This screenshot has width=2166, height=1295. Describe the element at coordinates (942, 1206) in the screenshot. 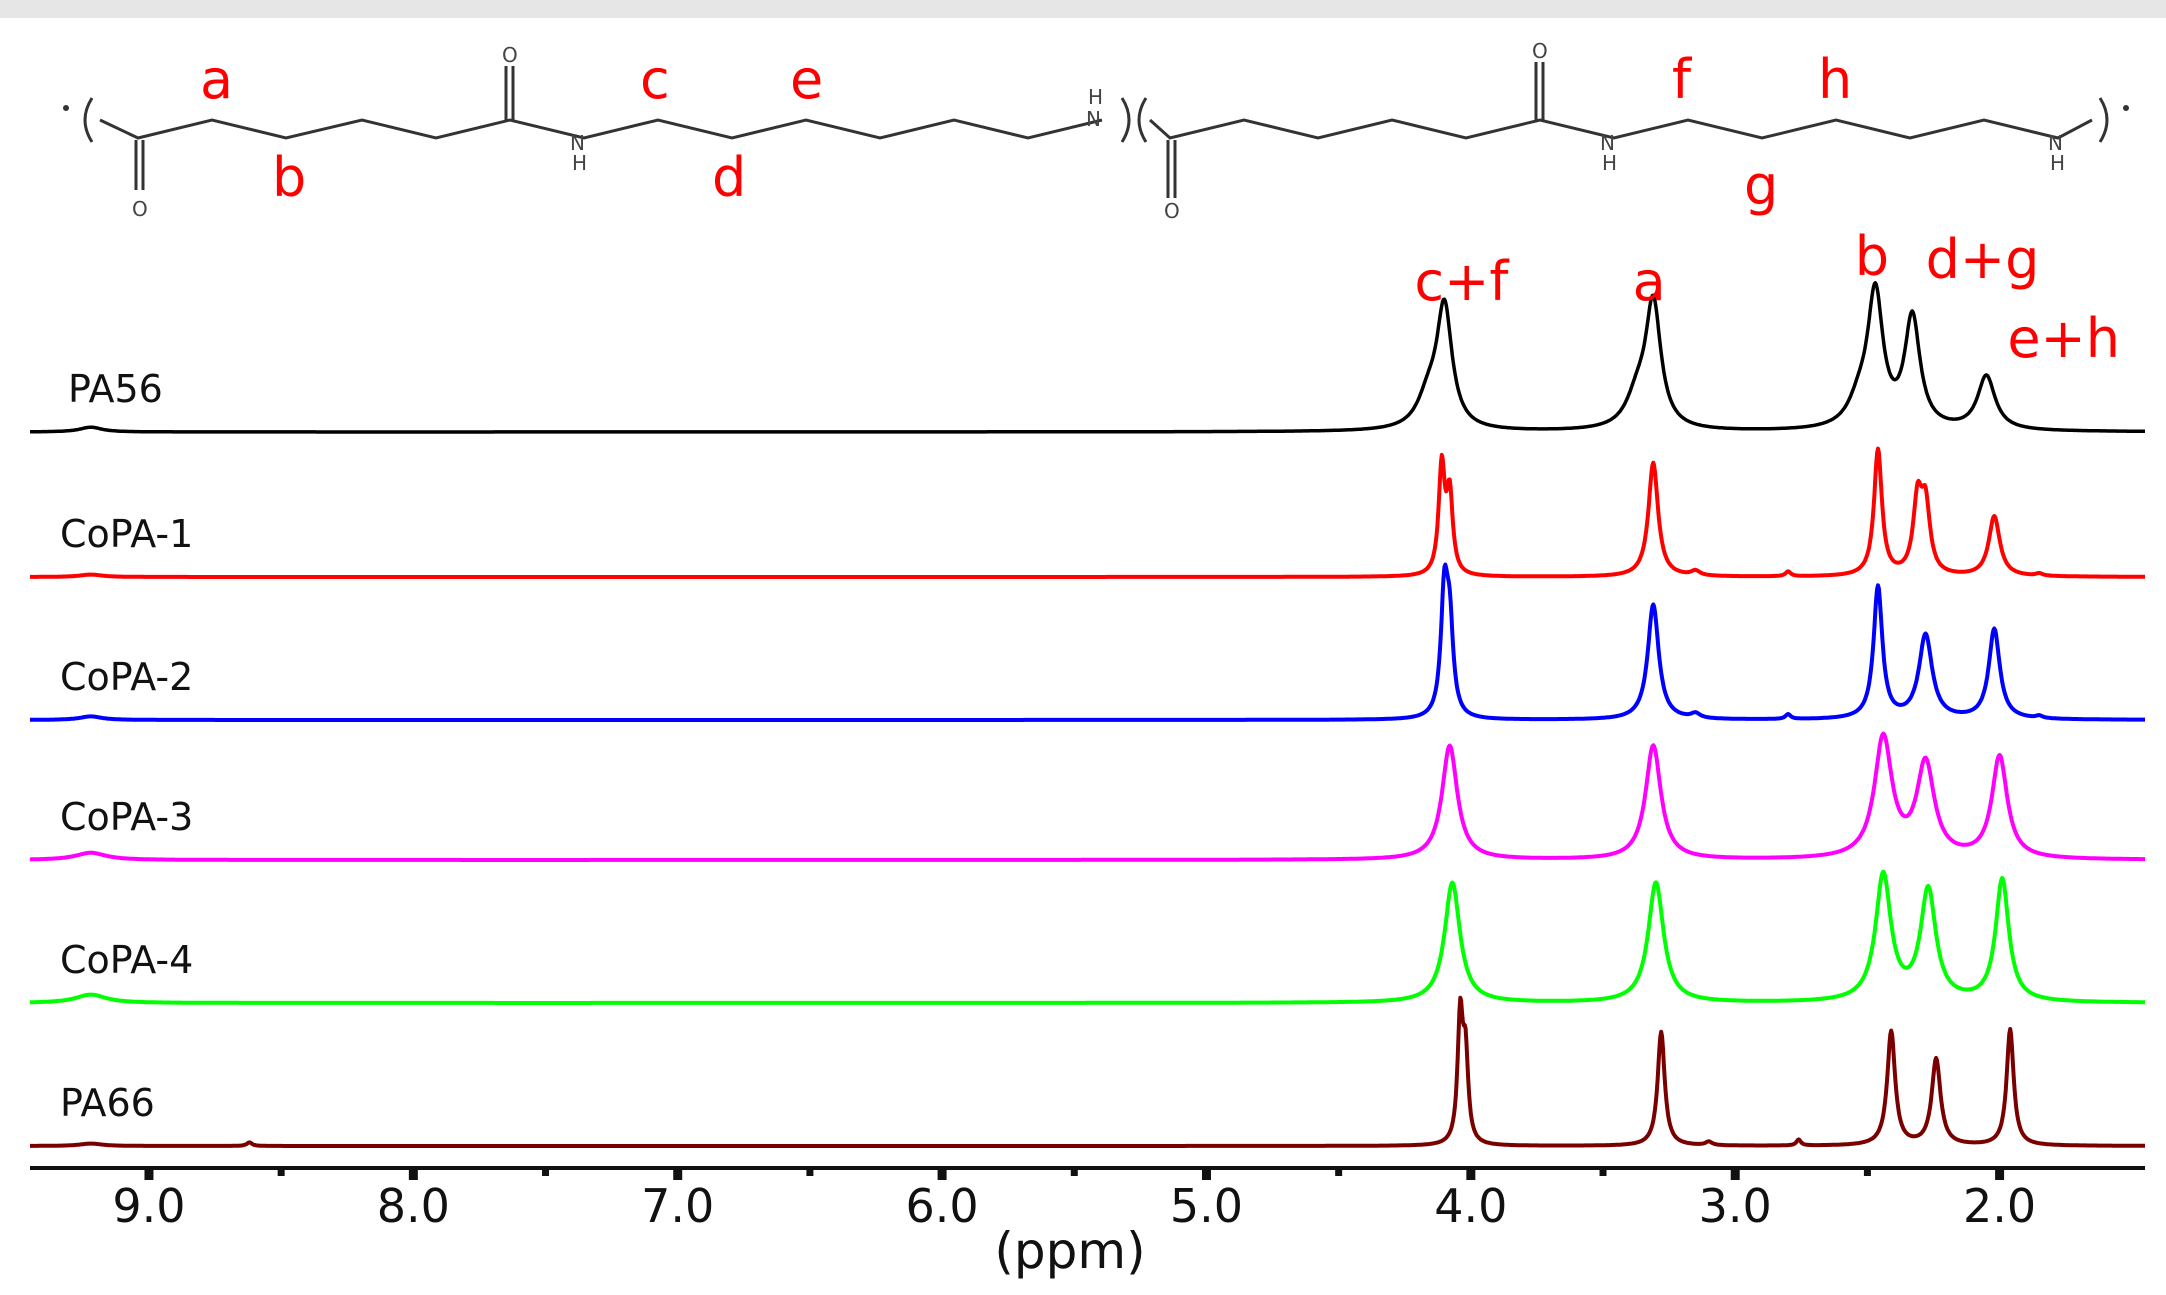

I see `x-tick-label-6.0: 6.0` at that location.